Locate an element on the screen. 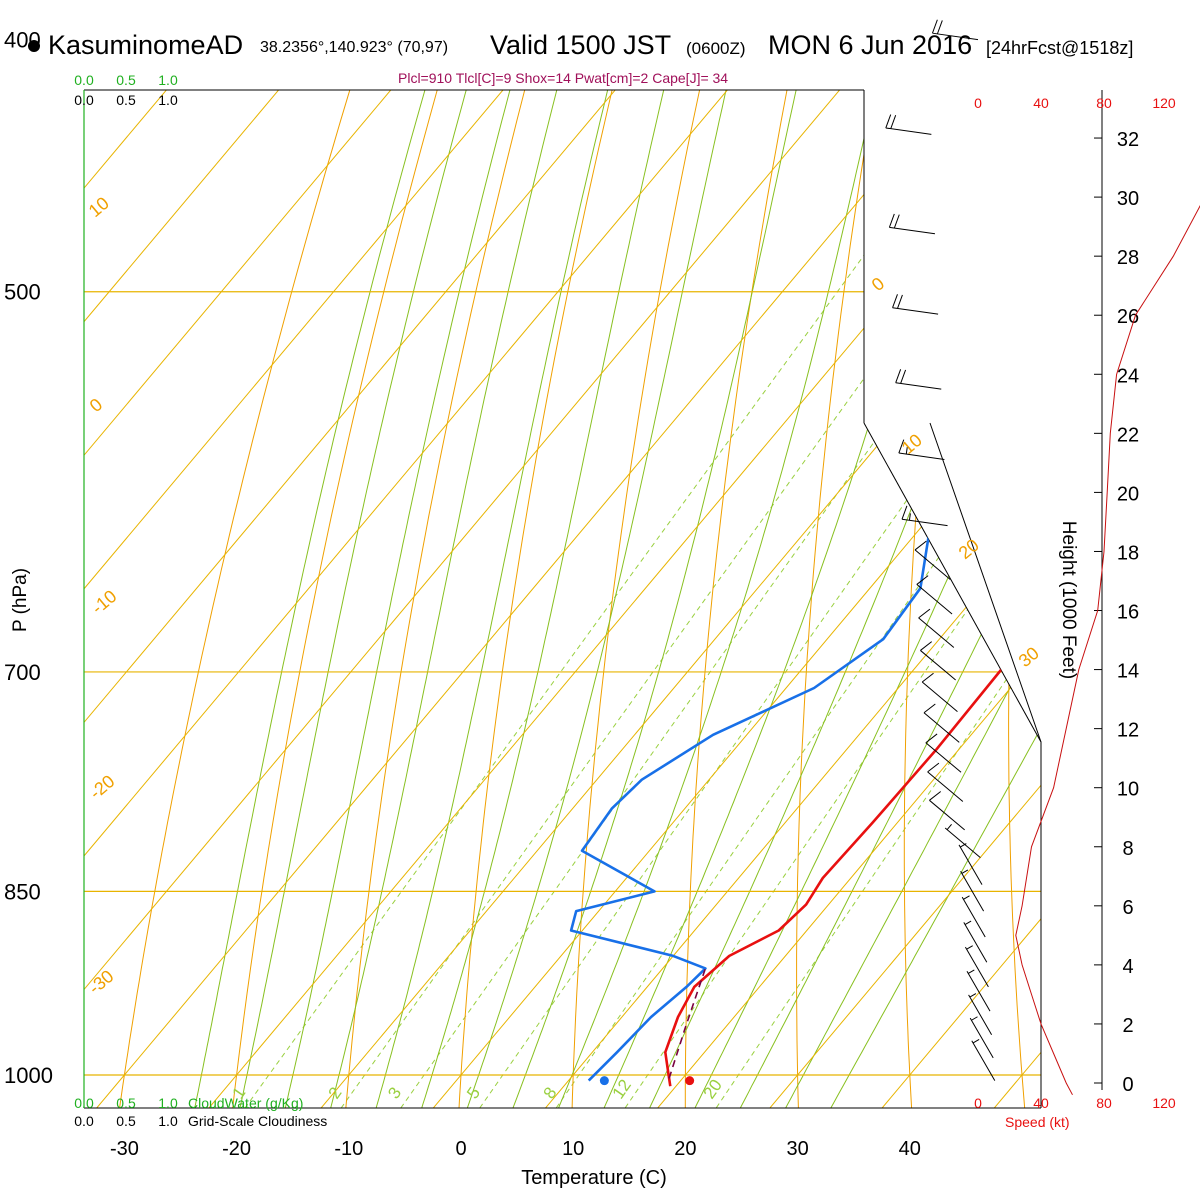 The image size is (1200, 1200). cloud-fraction-scale-bottom: 0.0 is located at coordinates (84, 1121).